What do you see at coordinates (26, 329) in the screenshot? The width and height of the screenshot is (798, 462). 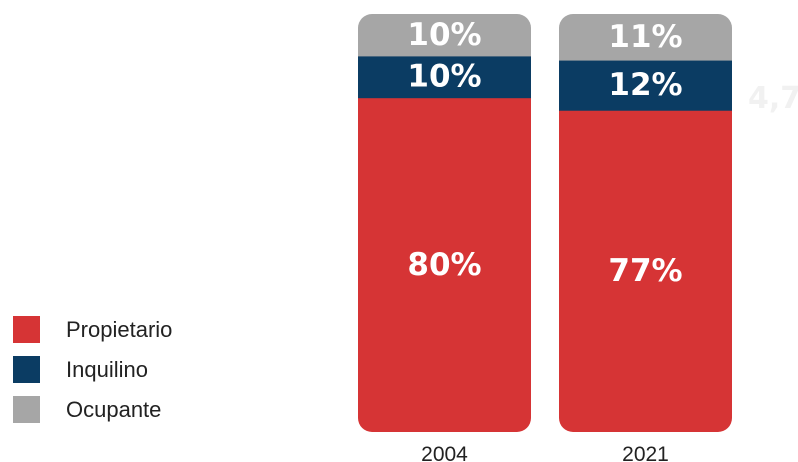 I see `legend-swatch-propietario` at bounding box center [26, 329].